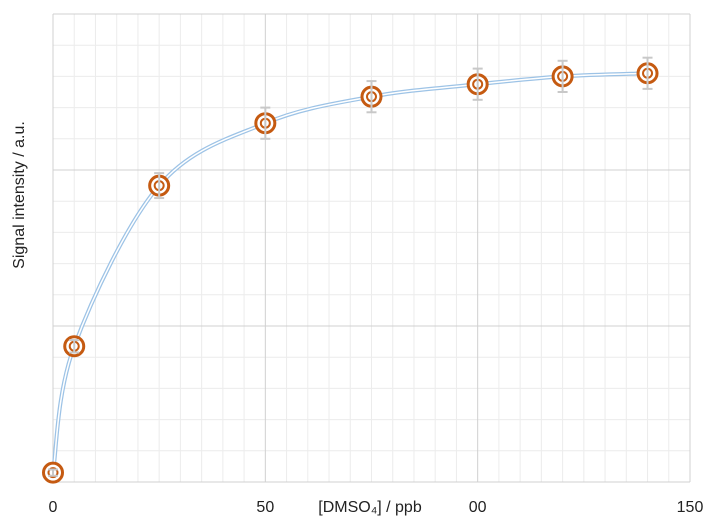  I want to click on x-axis-label: [DMSO₄] / ppb, so click(370, 507).